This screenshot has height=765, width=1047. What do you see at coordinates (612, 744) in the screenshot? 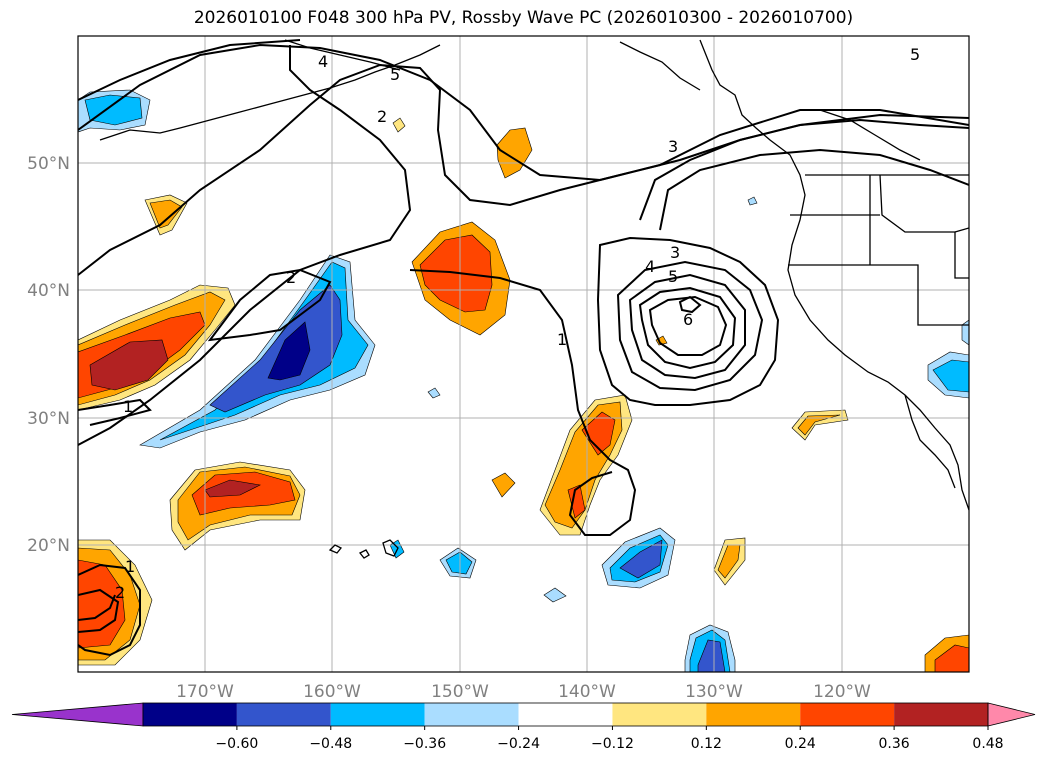
I see `colorbar-tick-label: −0.12` at bounding box center [612, 744].